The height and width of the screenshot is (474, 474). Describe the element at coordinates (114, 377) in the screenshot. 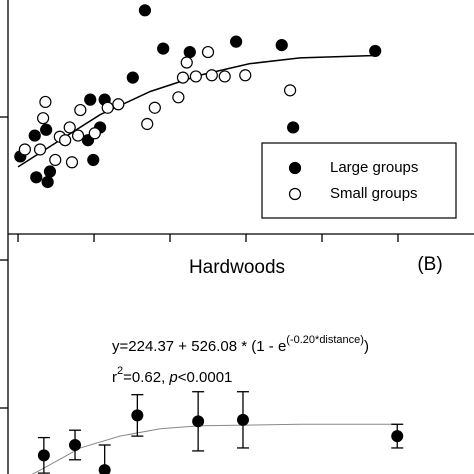

I see `r-symbol: r` at that location.